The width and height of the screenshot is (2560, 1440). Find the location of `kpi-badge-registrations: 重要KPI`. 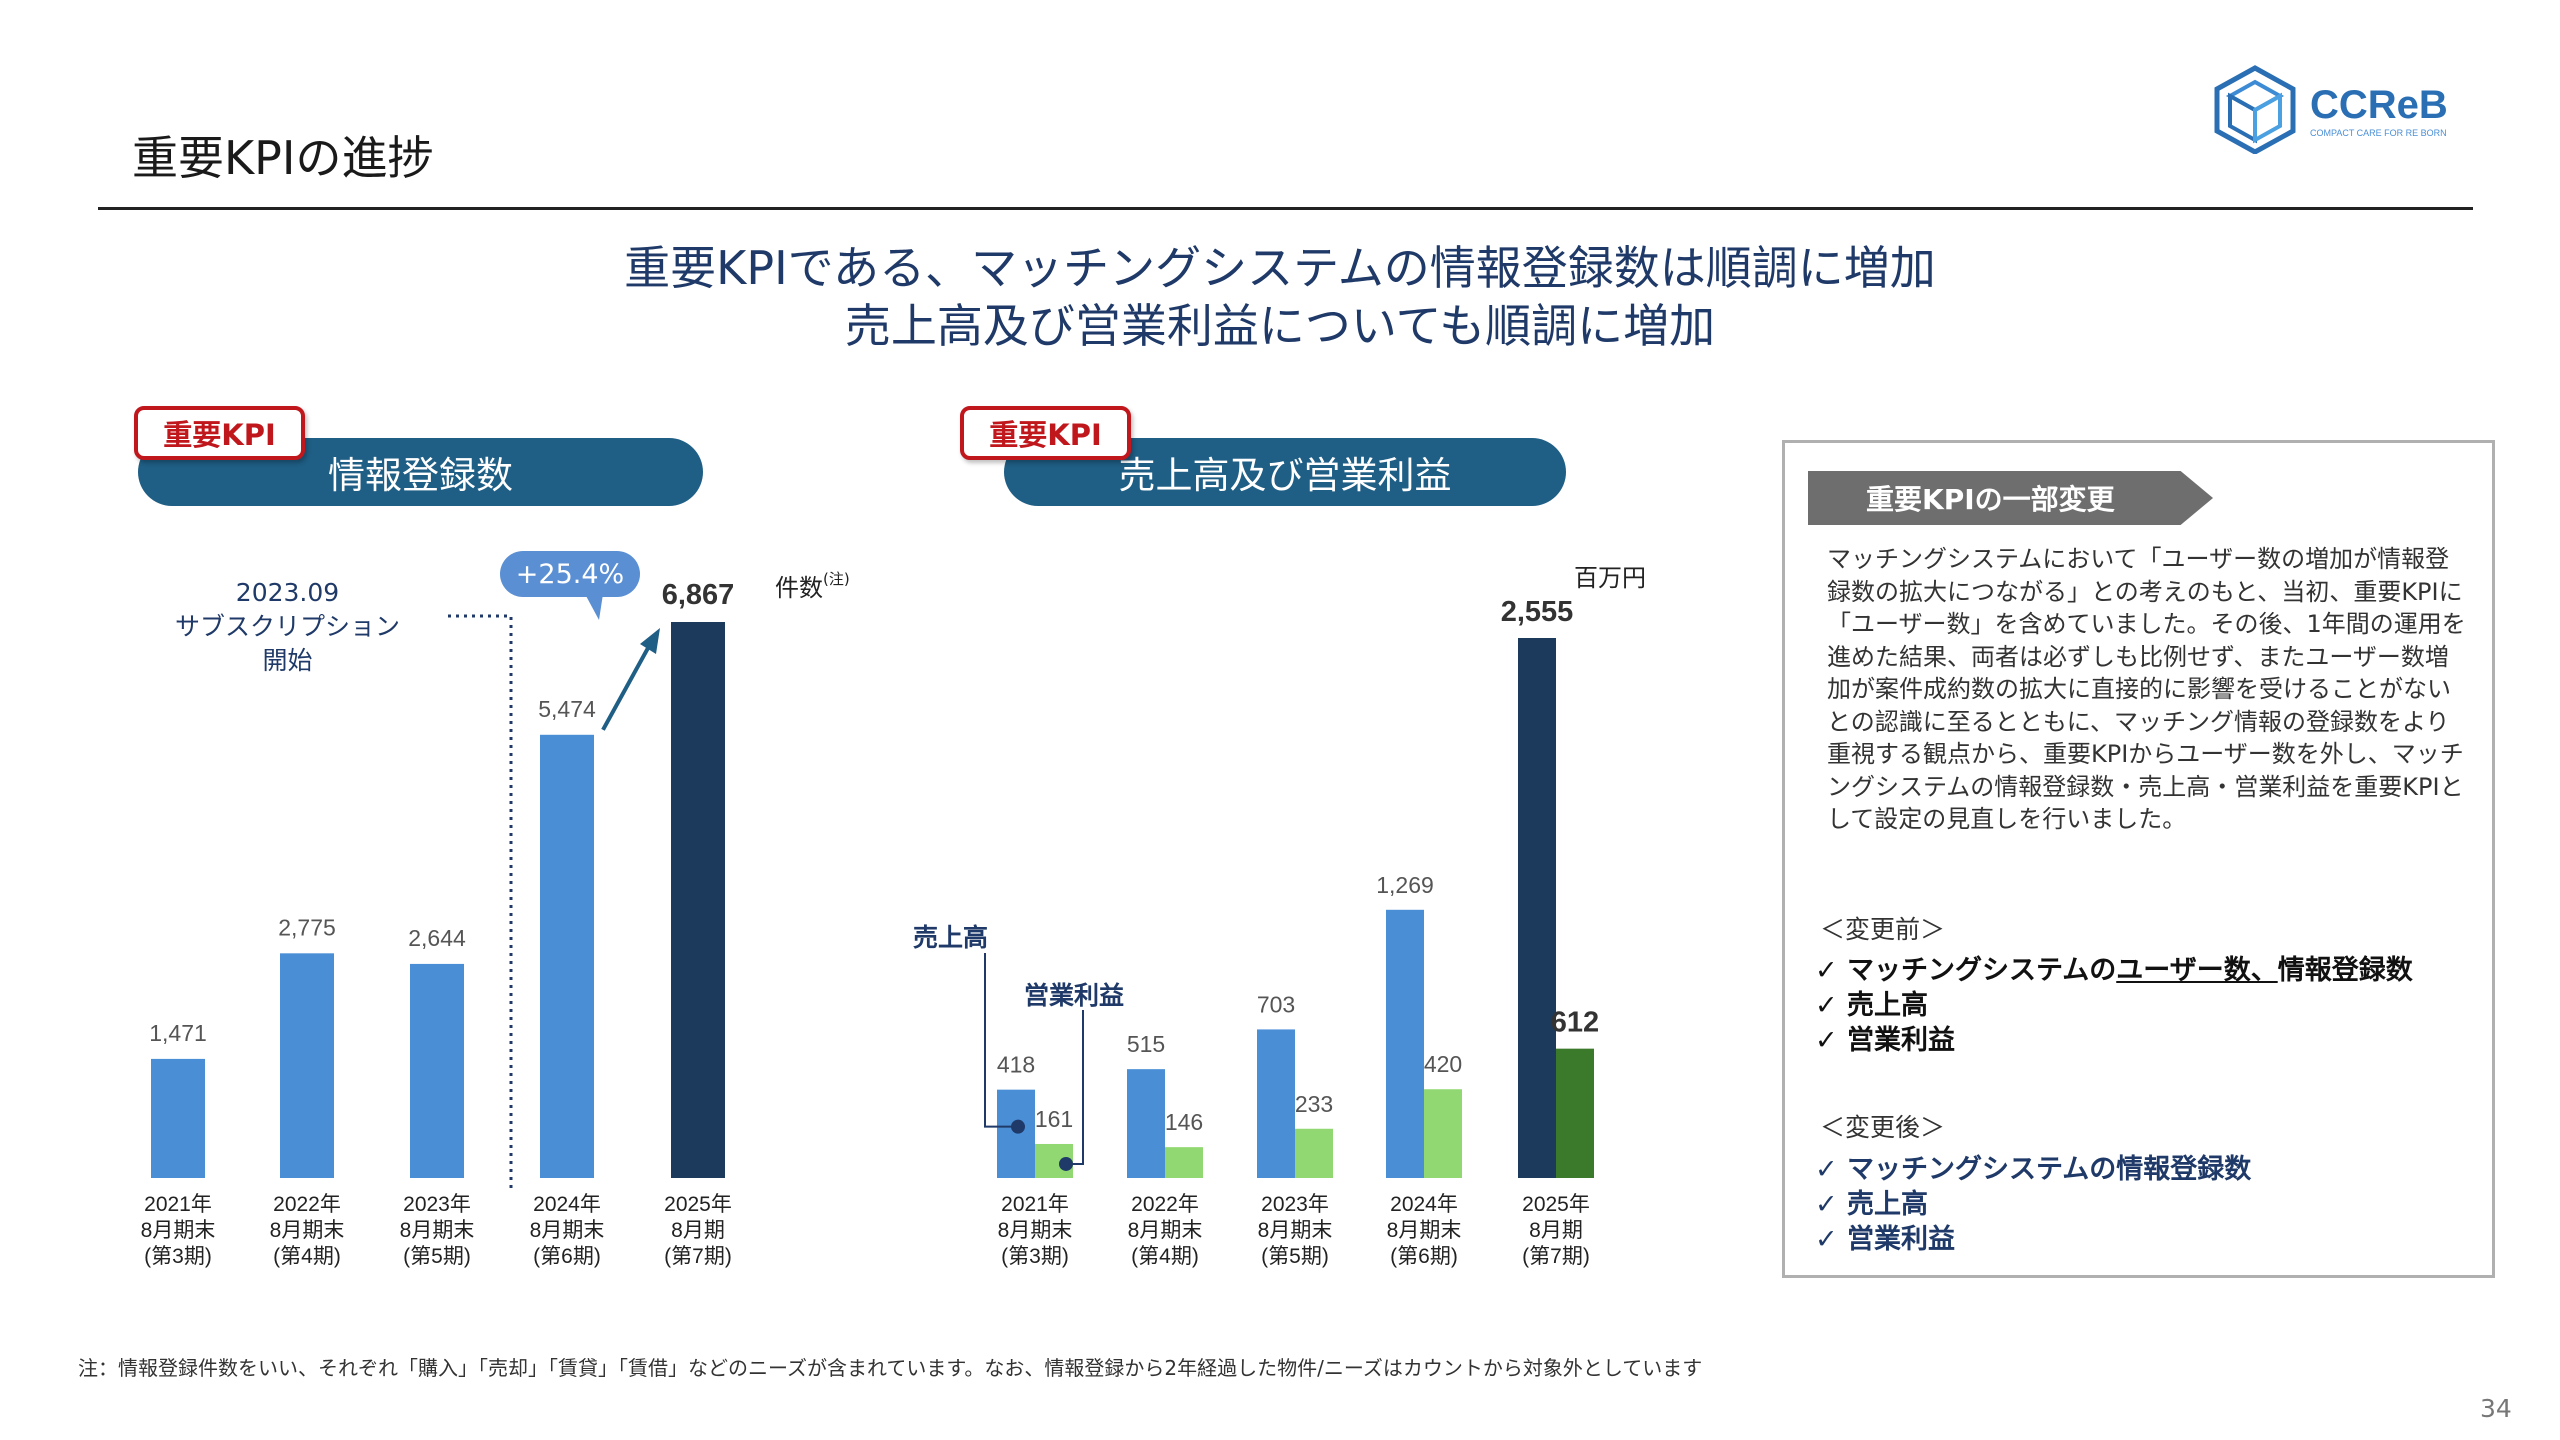

kpi-badge-registrations: 重要KPI is located at coordinates (219, 433).